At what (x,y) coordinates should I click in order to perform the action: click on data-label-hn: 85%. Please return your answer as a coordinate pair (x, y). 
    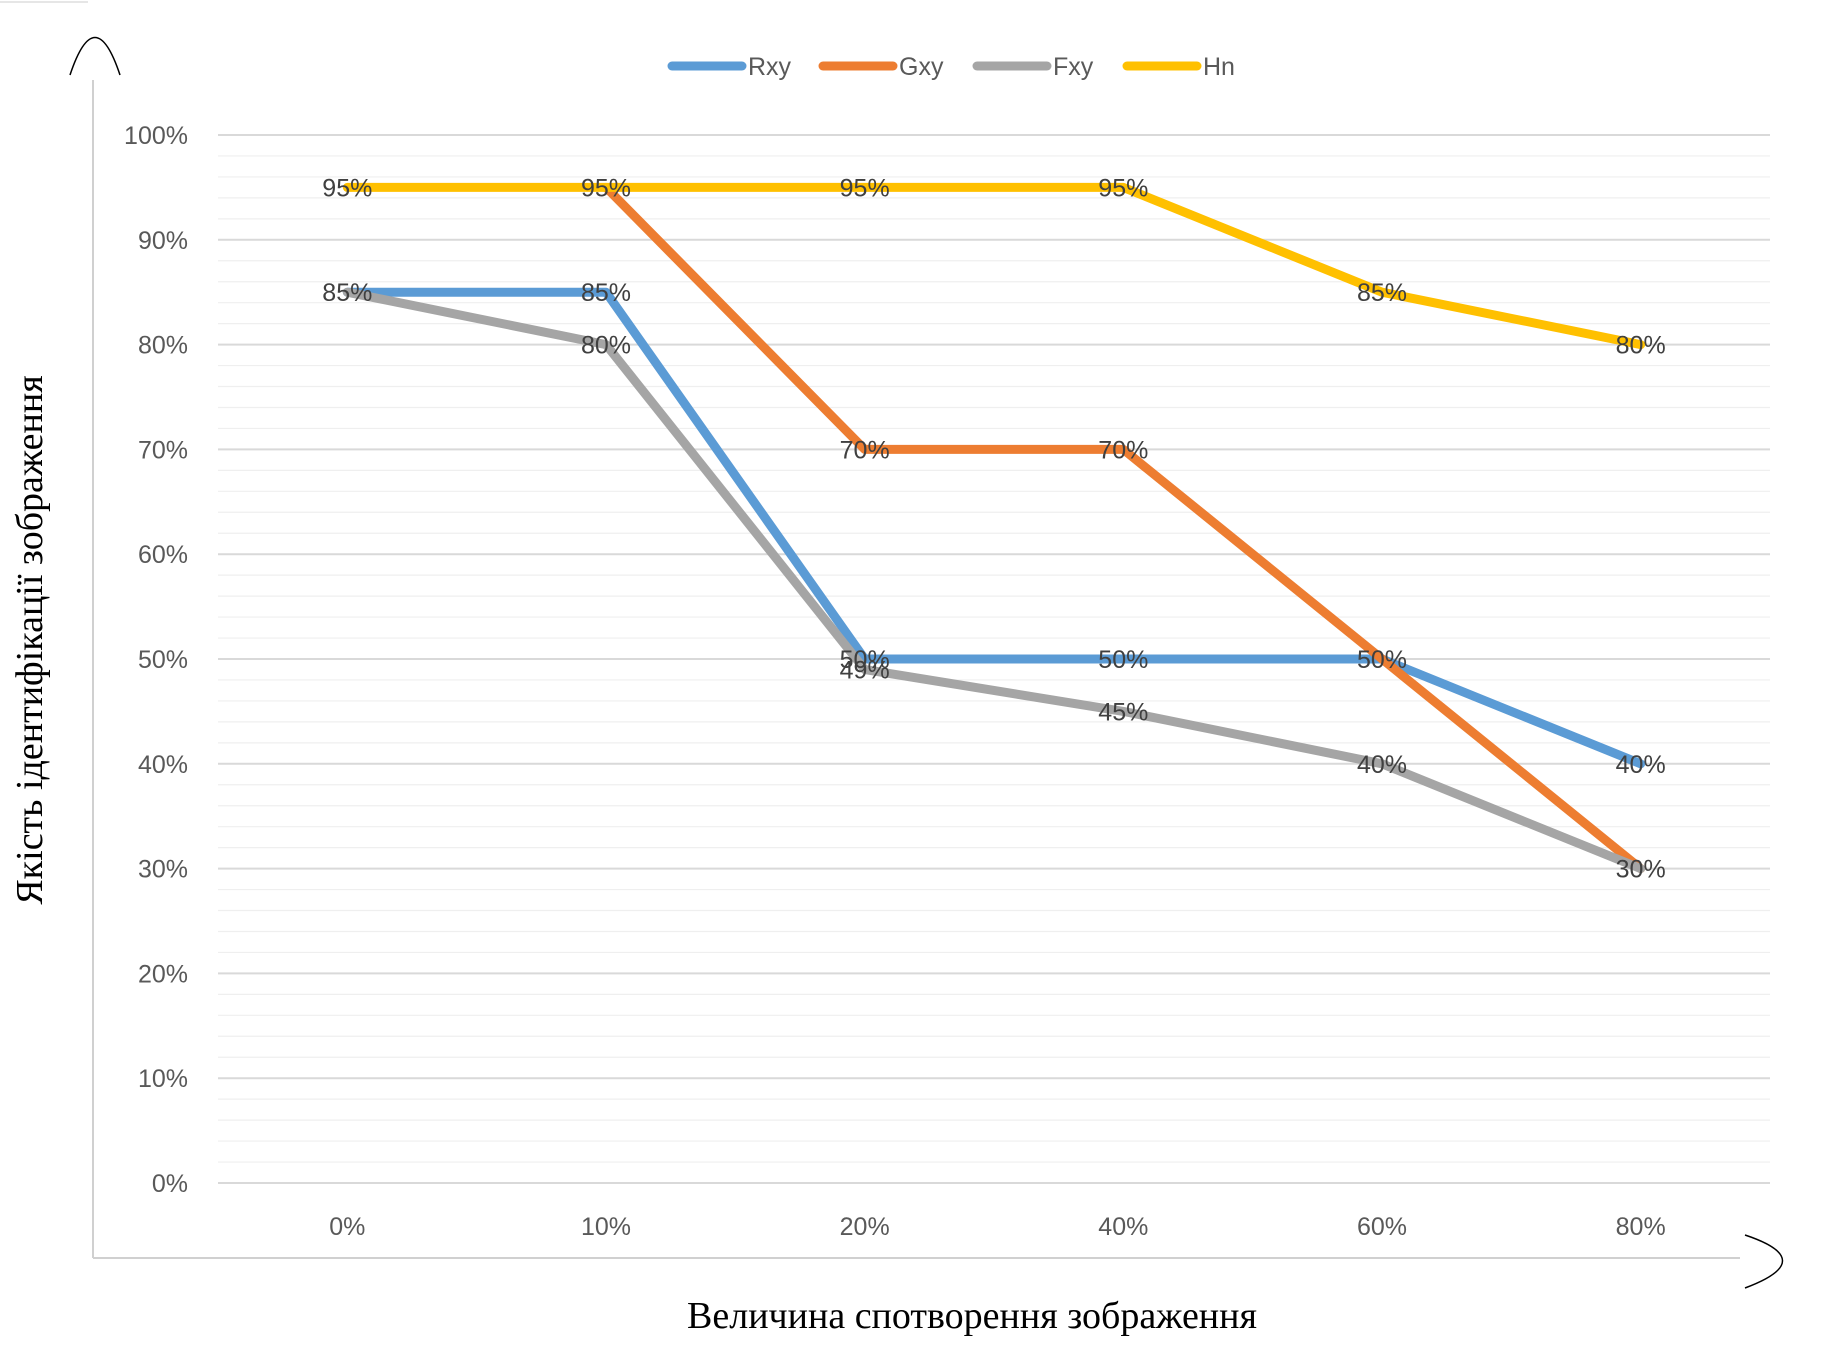
    Looking at the image, I should click on (1382, 293).